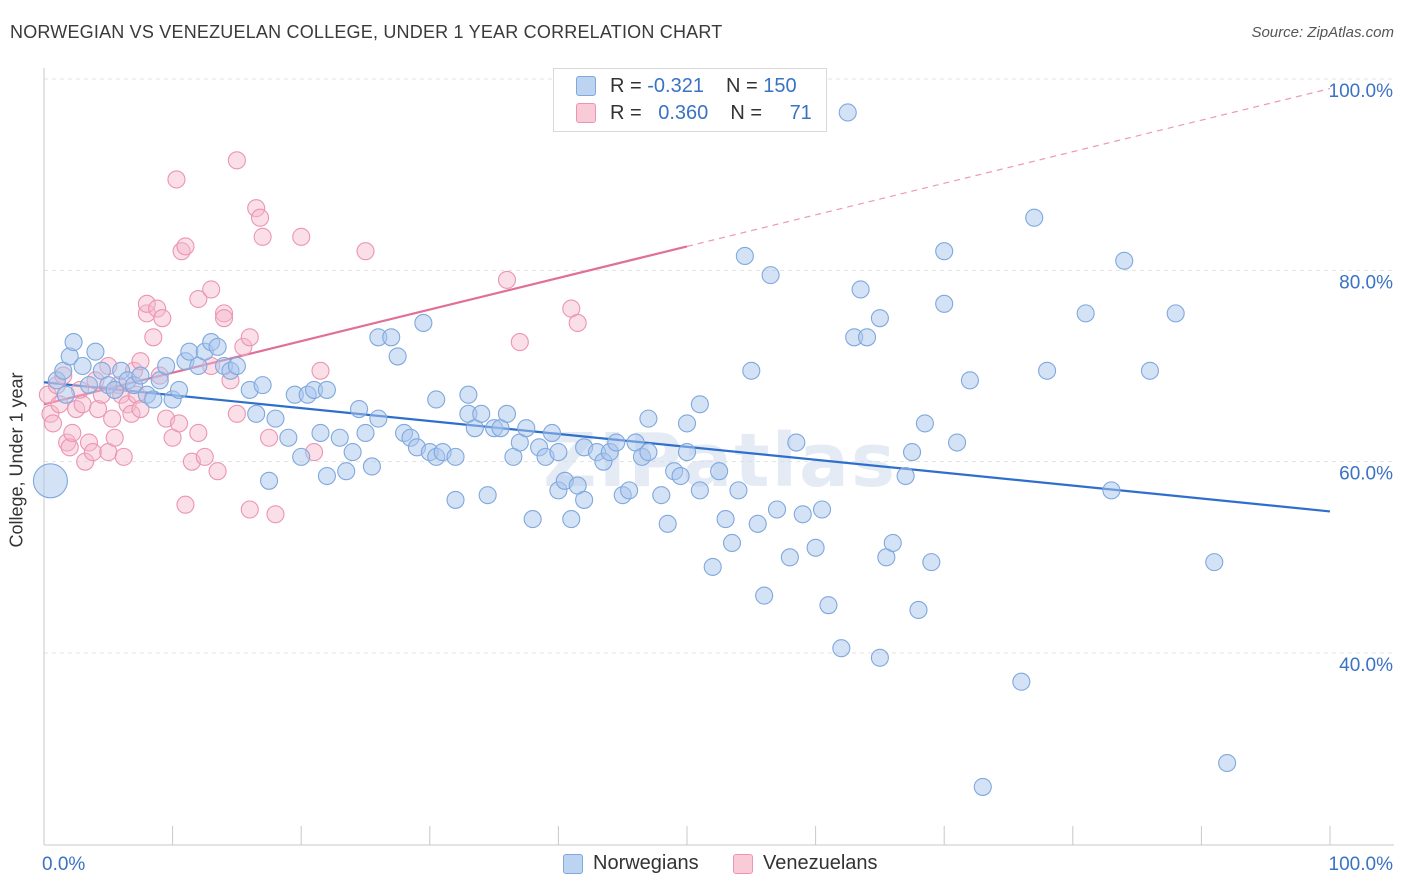 The width and height of the screenshot is (1406, 892). What do you see at coordinates (820, 863) in the screenshot?
I see `legend-label-venezuelans: Venezuelans` at bounding box center [820, 863].